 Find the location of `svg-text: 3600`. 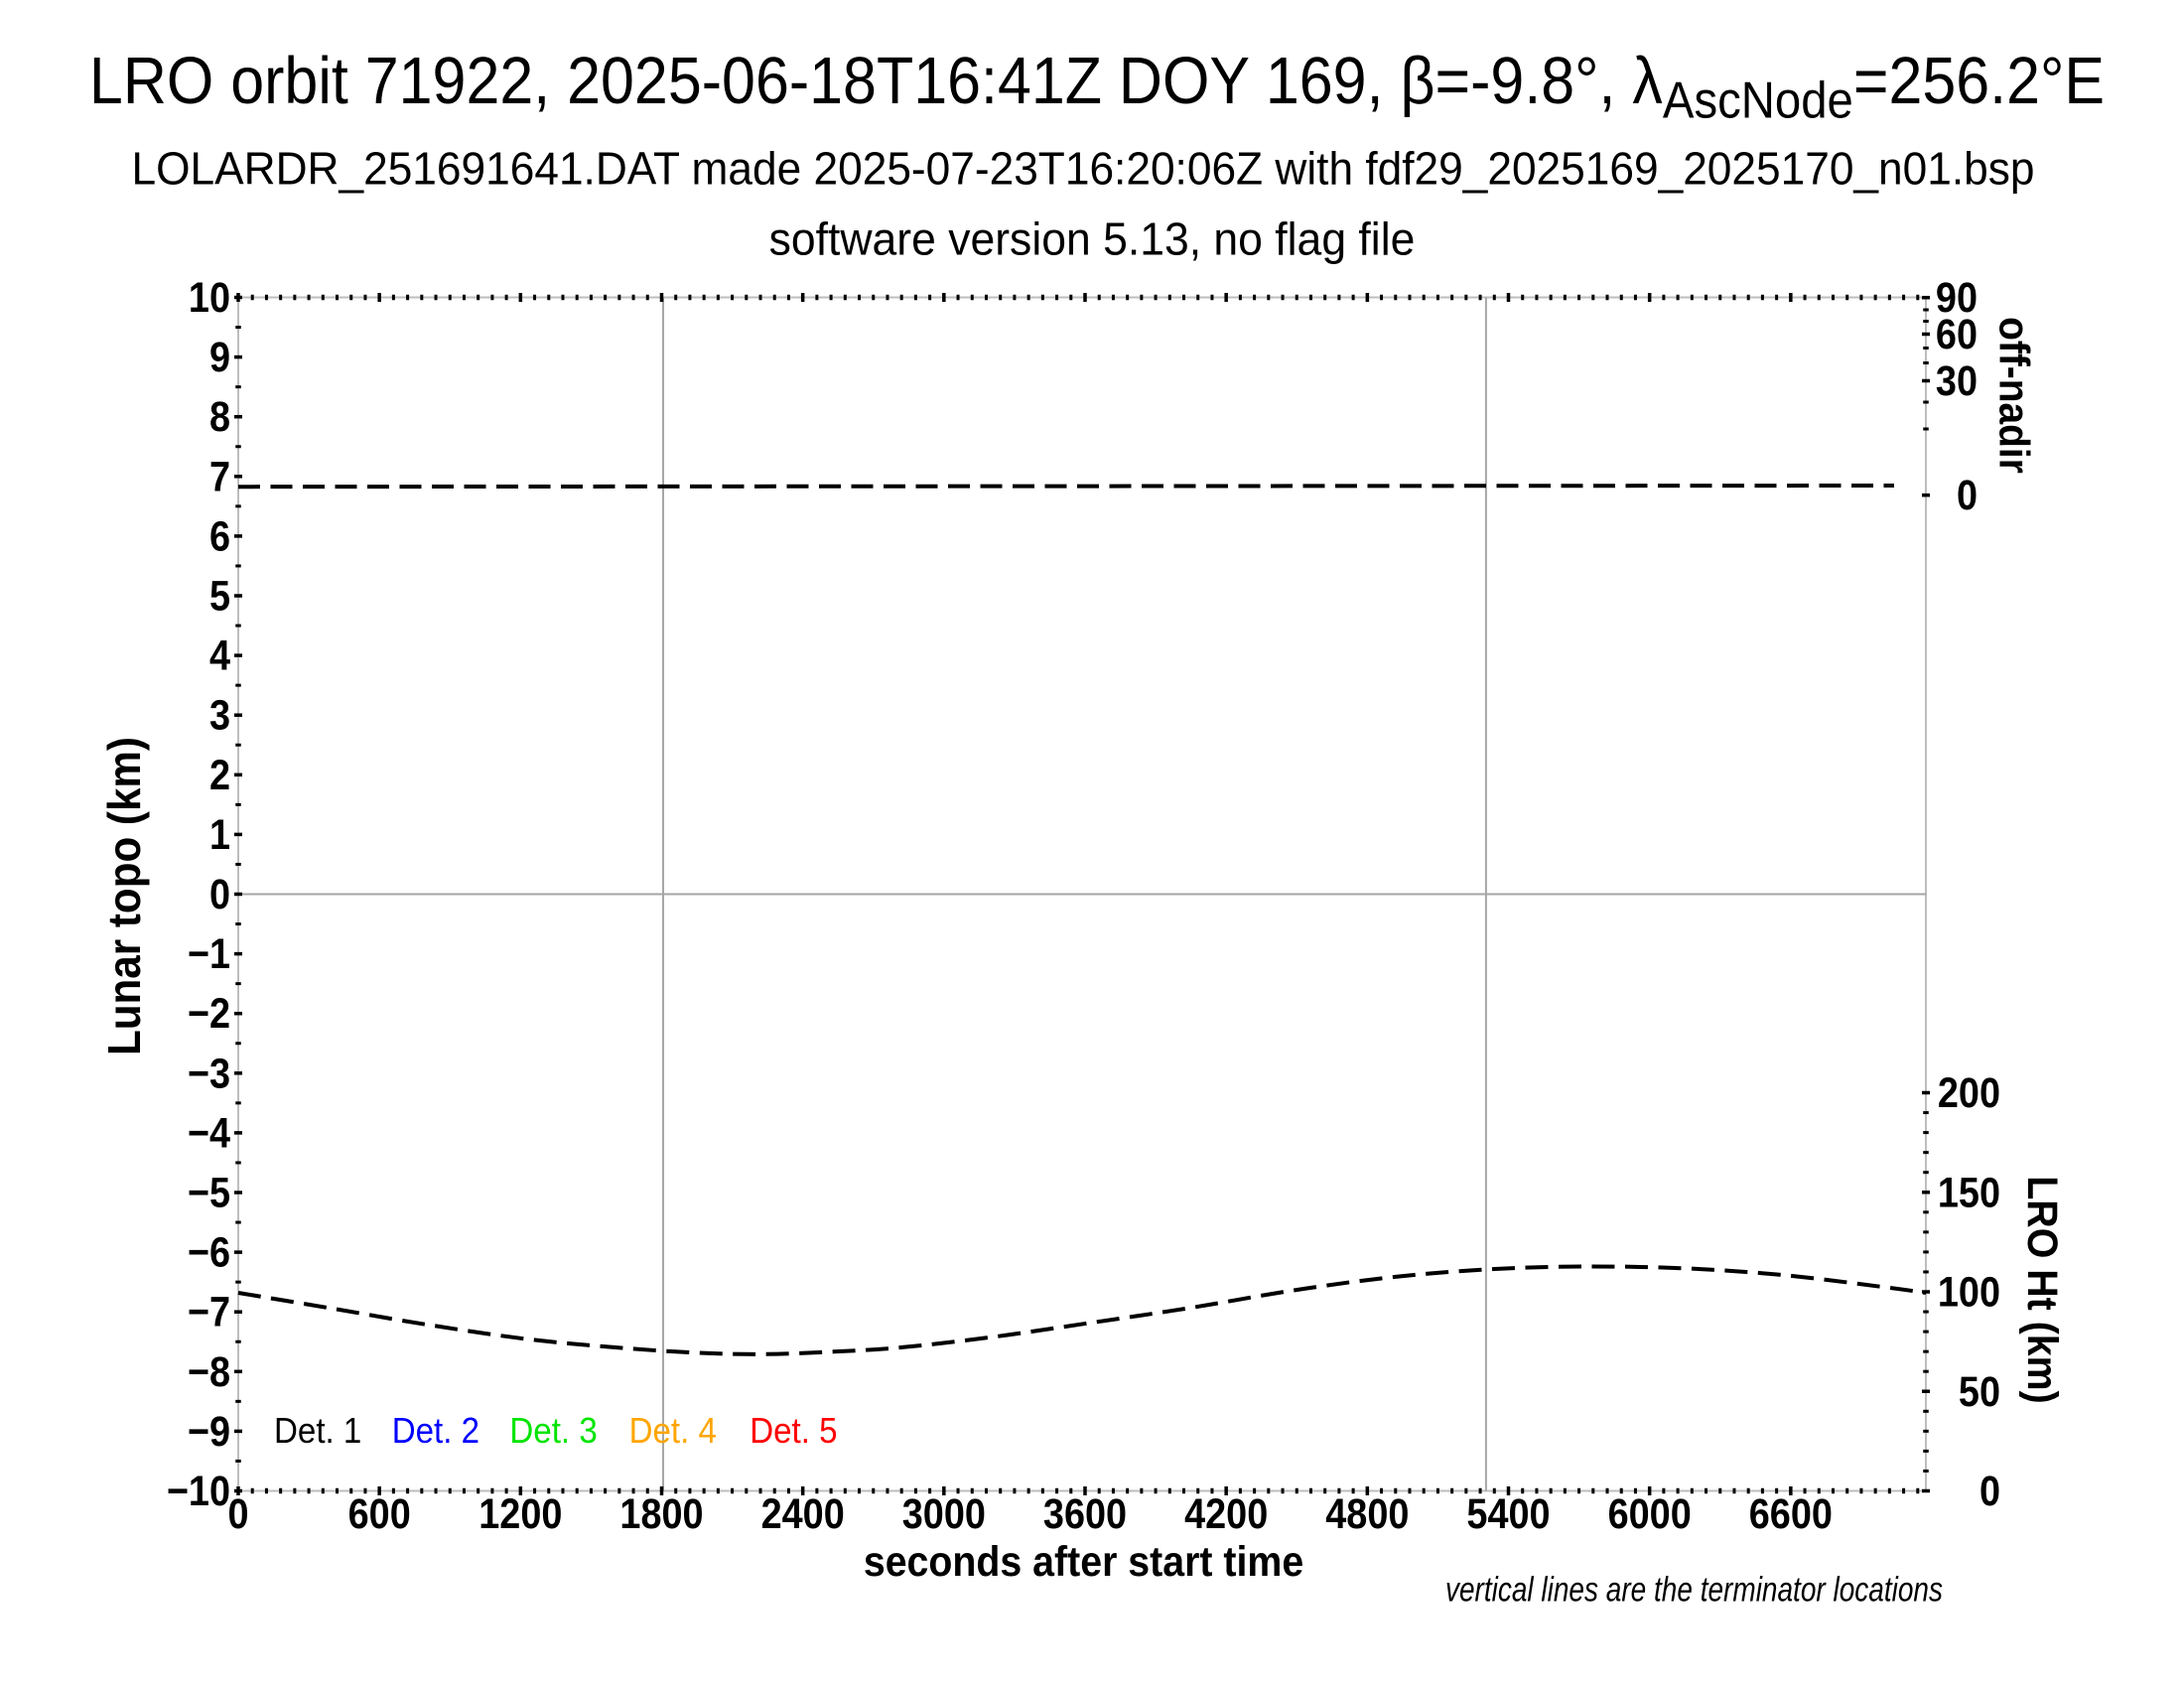

svg-text: 3600 is located at coordinates (1085, 1513).